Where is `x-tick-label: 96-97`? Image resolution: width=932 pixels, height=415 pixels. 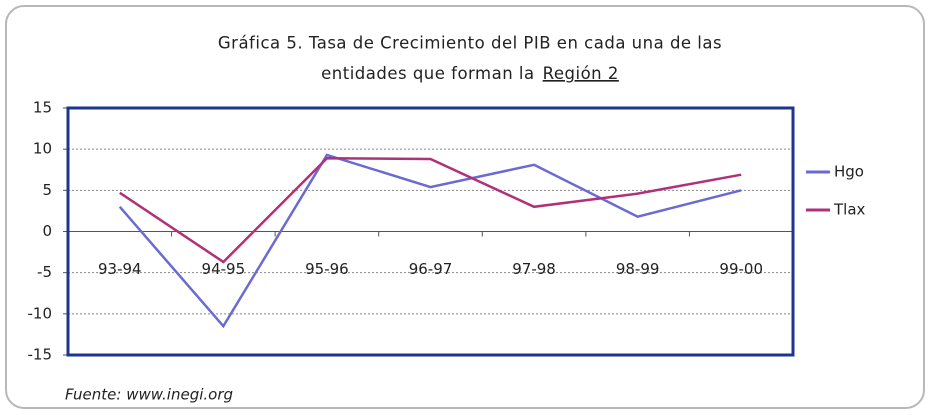
x-tick-label: 96-97 is located at coordinates (431, 269).